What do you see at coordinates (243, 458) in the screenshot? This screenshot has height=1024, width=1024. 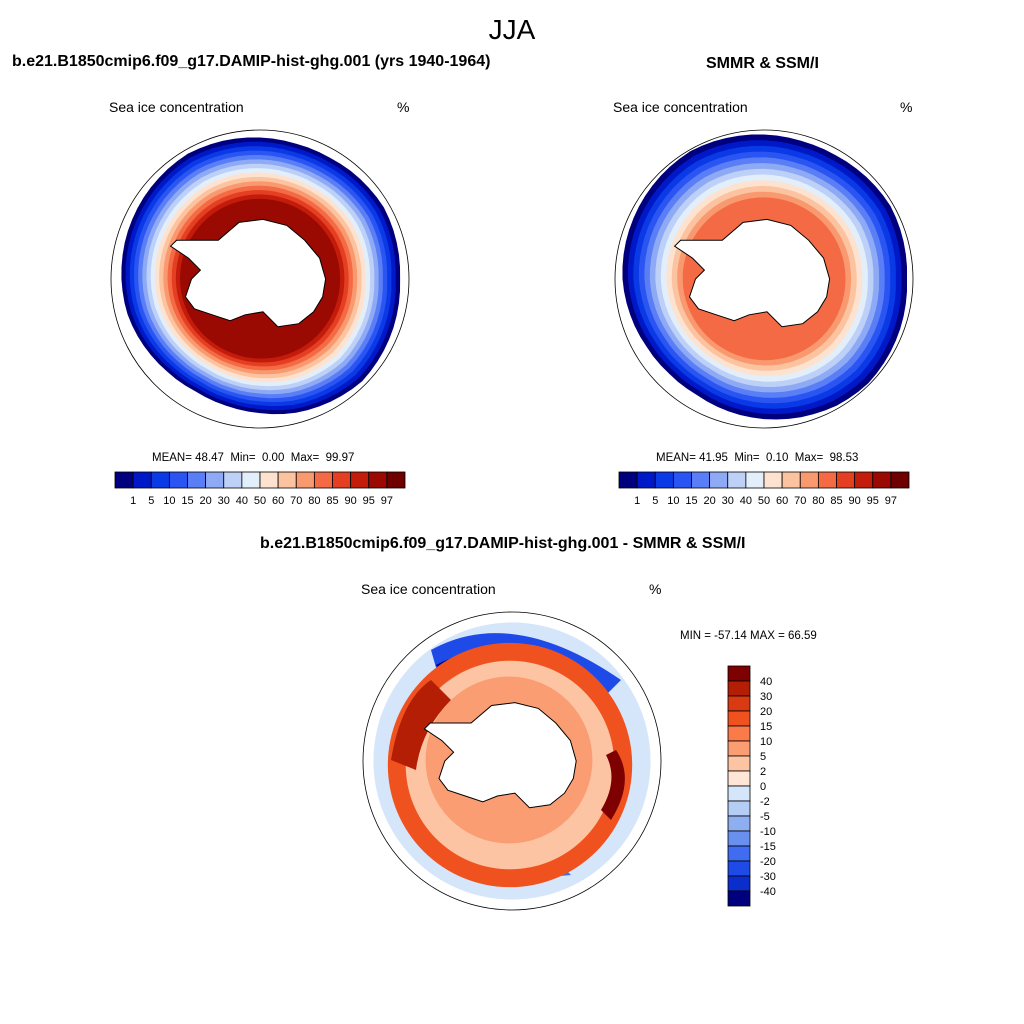 I see `left-min-label: Min=` at bounding box center [243, 458].